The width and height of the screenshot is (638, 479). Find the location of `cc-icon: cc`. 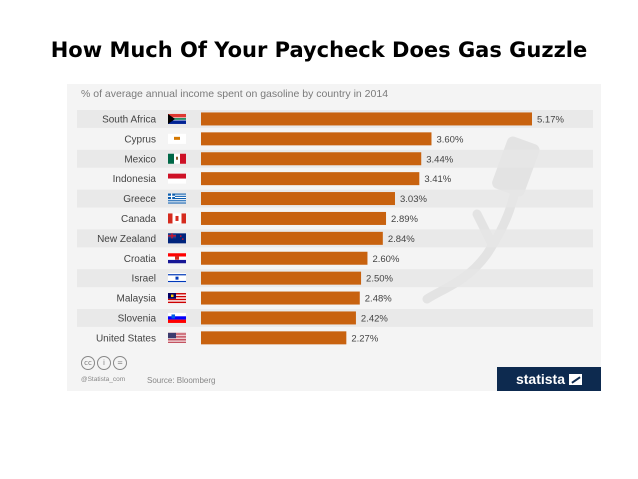

cc-icon: cc is located at coordinates (88, 363).